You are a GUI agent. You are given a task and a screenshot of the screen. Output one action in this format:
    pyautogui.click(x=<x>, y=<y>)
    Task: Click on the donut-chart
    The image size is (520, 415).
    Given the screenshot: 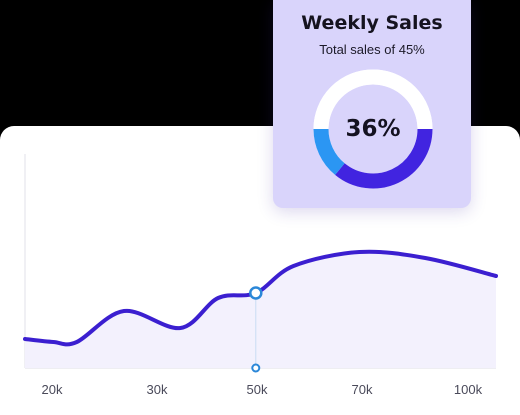 What is the action you would take?
    pyautogui.click(x=373, y=129)
    